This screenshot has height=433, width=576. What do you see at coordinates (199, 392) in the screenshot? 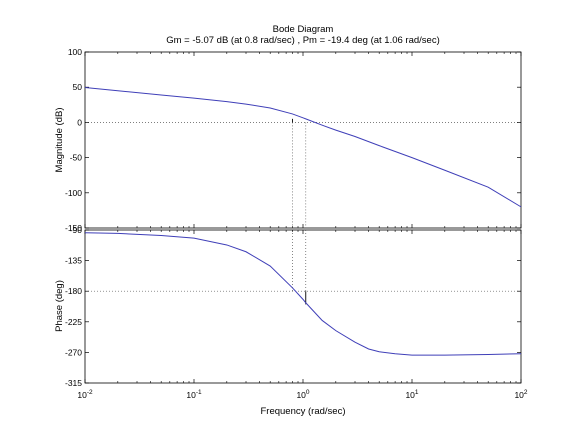
I see `frequency-tick-exponent: -1` at bounding box center [199, 392].